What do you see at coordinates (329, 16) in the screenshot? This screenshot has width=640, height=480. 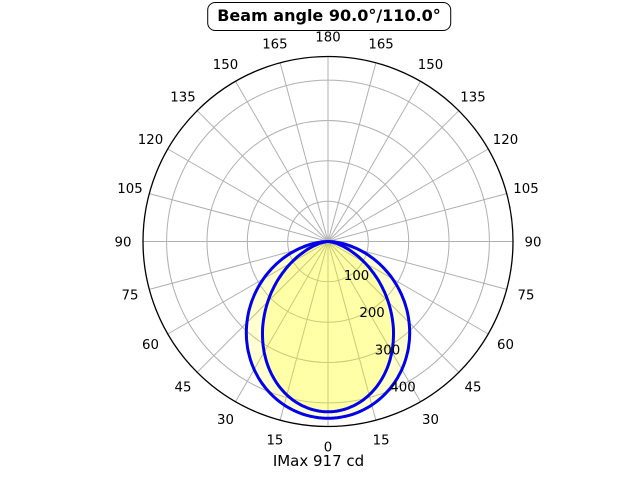 I see `chart-title: Beam angle 90.0°/110.0°` at bounding box center [329, 16].